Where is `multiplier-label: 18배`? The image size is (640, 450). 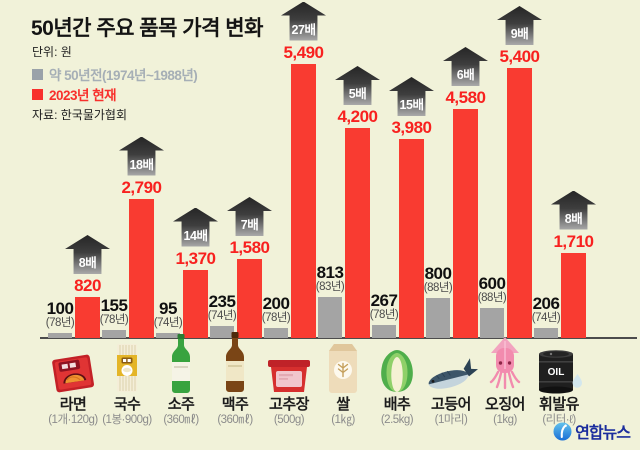
multiplier-label: 18배 is located at coordinates (141, 164).